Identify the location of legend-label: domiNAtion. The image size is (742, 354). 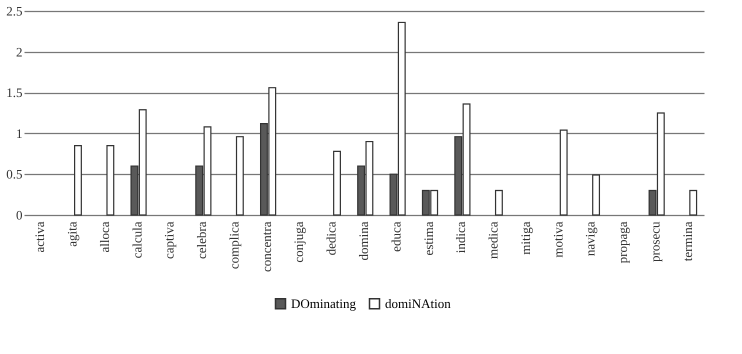
(418, 303).